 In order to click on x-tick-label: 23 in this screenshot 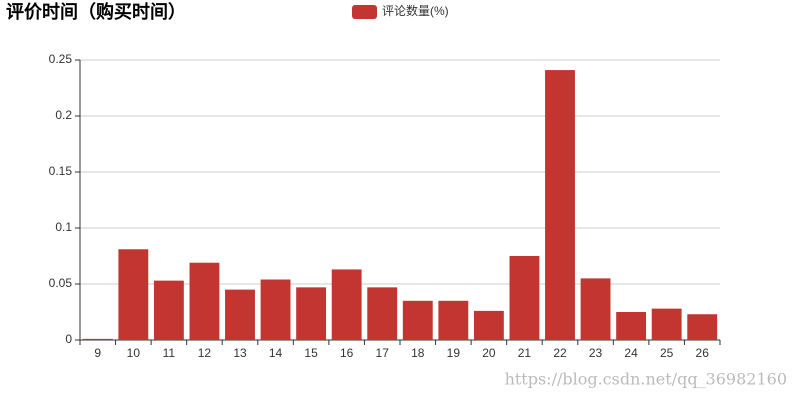, I will do `click(596, 353)`.